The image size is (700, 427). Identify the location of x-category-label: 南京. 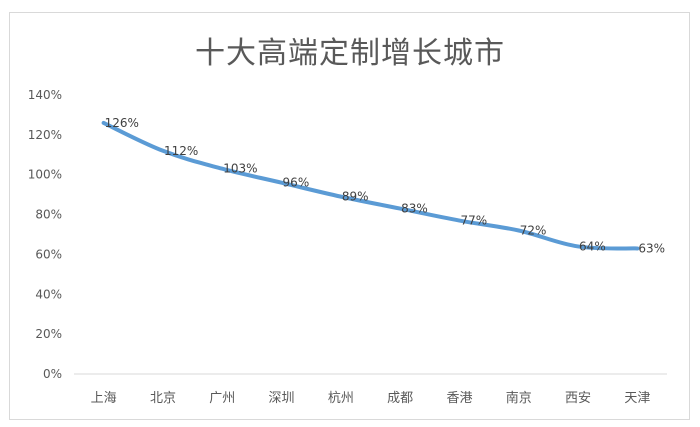
(519, 398).